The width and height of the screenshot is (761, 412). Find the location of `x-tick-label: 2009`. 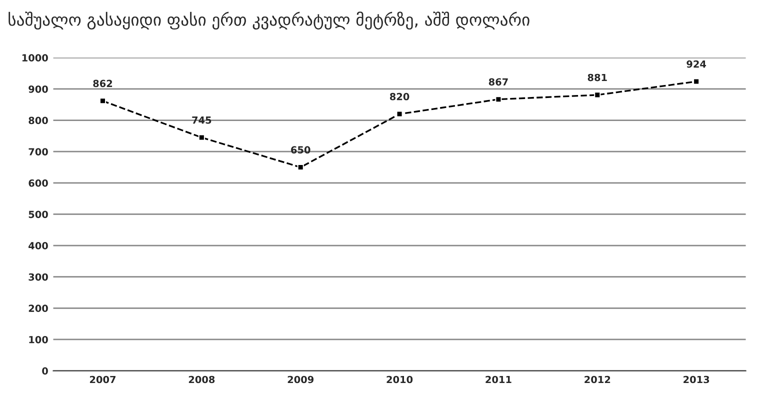

x-tick-label: 2009 is located at coordinates (301, 380).